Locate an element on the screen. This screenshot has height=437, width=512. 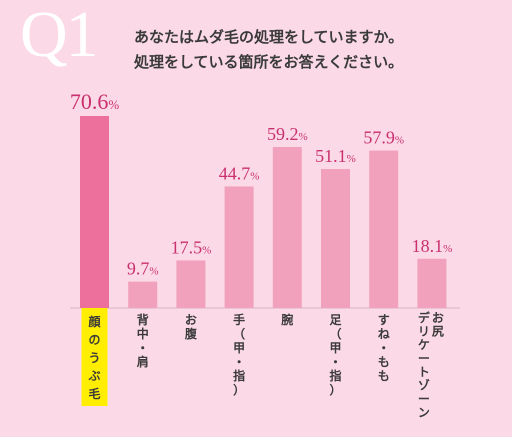
category-label-5-3: ・ is located at coordinates (335, 362).